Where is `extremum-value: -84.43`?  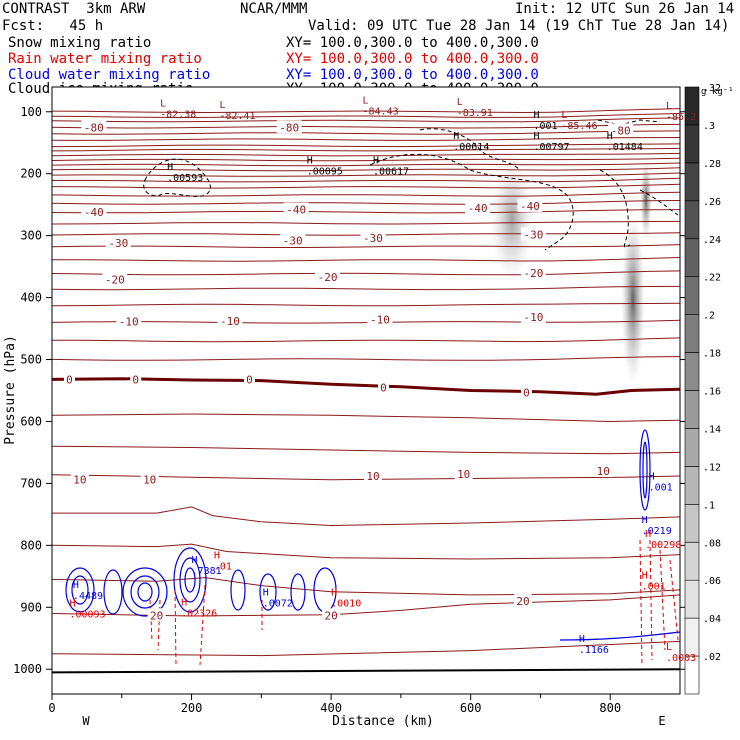 extremum-value: -84.43 is located at coordinates (381, 112).